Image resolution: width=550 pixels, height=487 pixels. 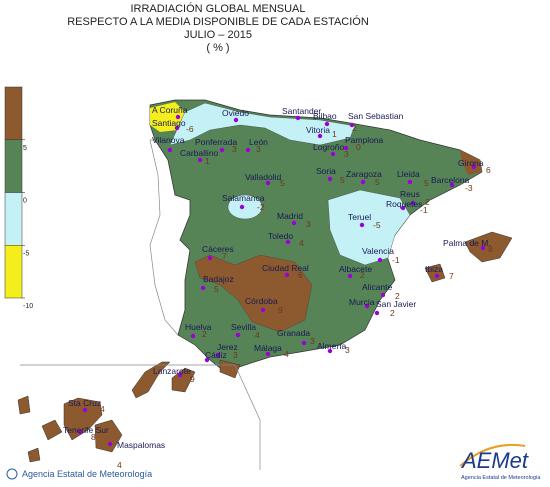 What do you see at coordinates (434, 269) in the screenshot?
I see `station-name: Ibiza` at bounding box center [434, 269].